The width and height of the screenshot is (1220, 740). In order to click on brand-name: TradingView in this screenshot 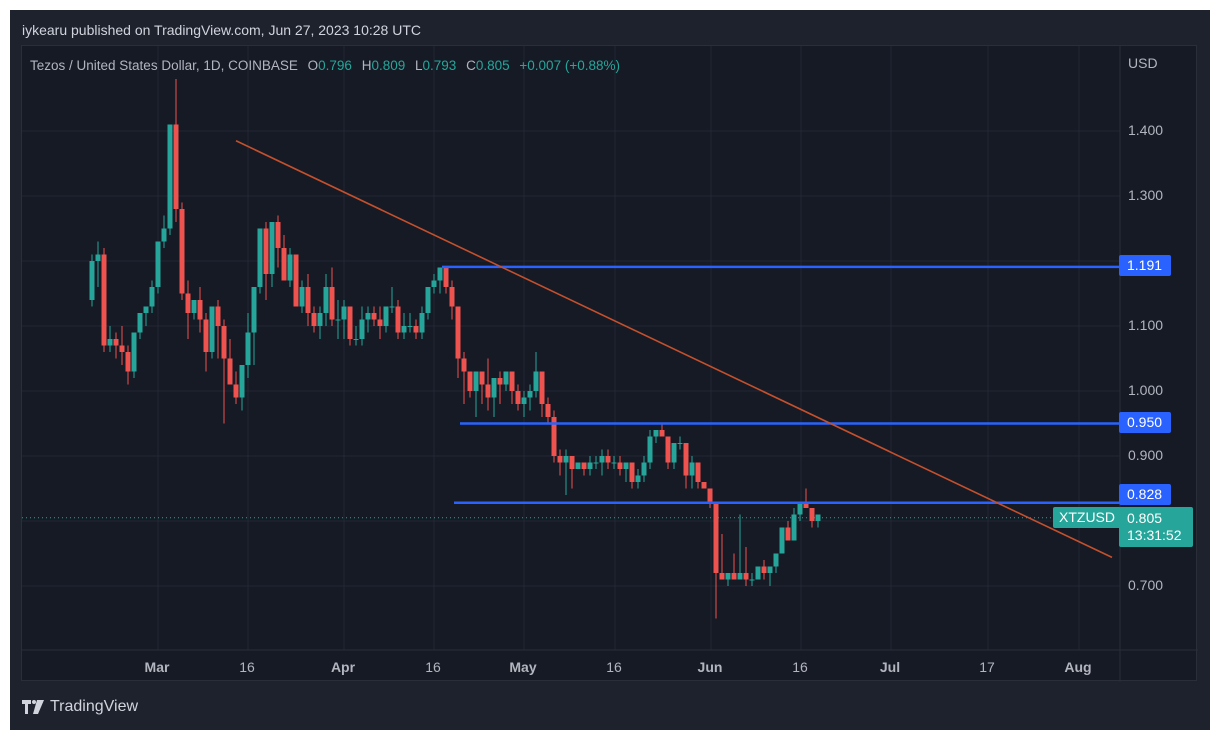, I will do `click(94, 706)`.